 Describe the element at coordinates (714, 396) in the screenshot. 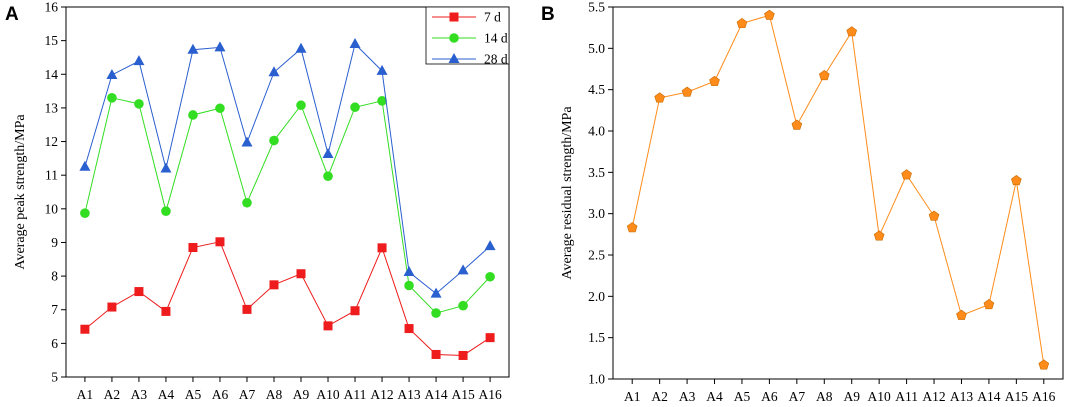

I see `x-tick-label: A4` at that location.